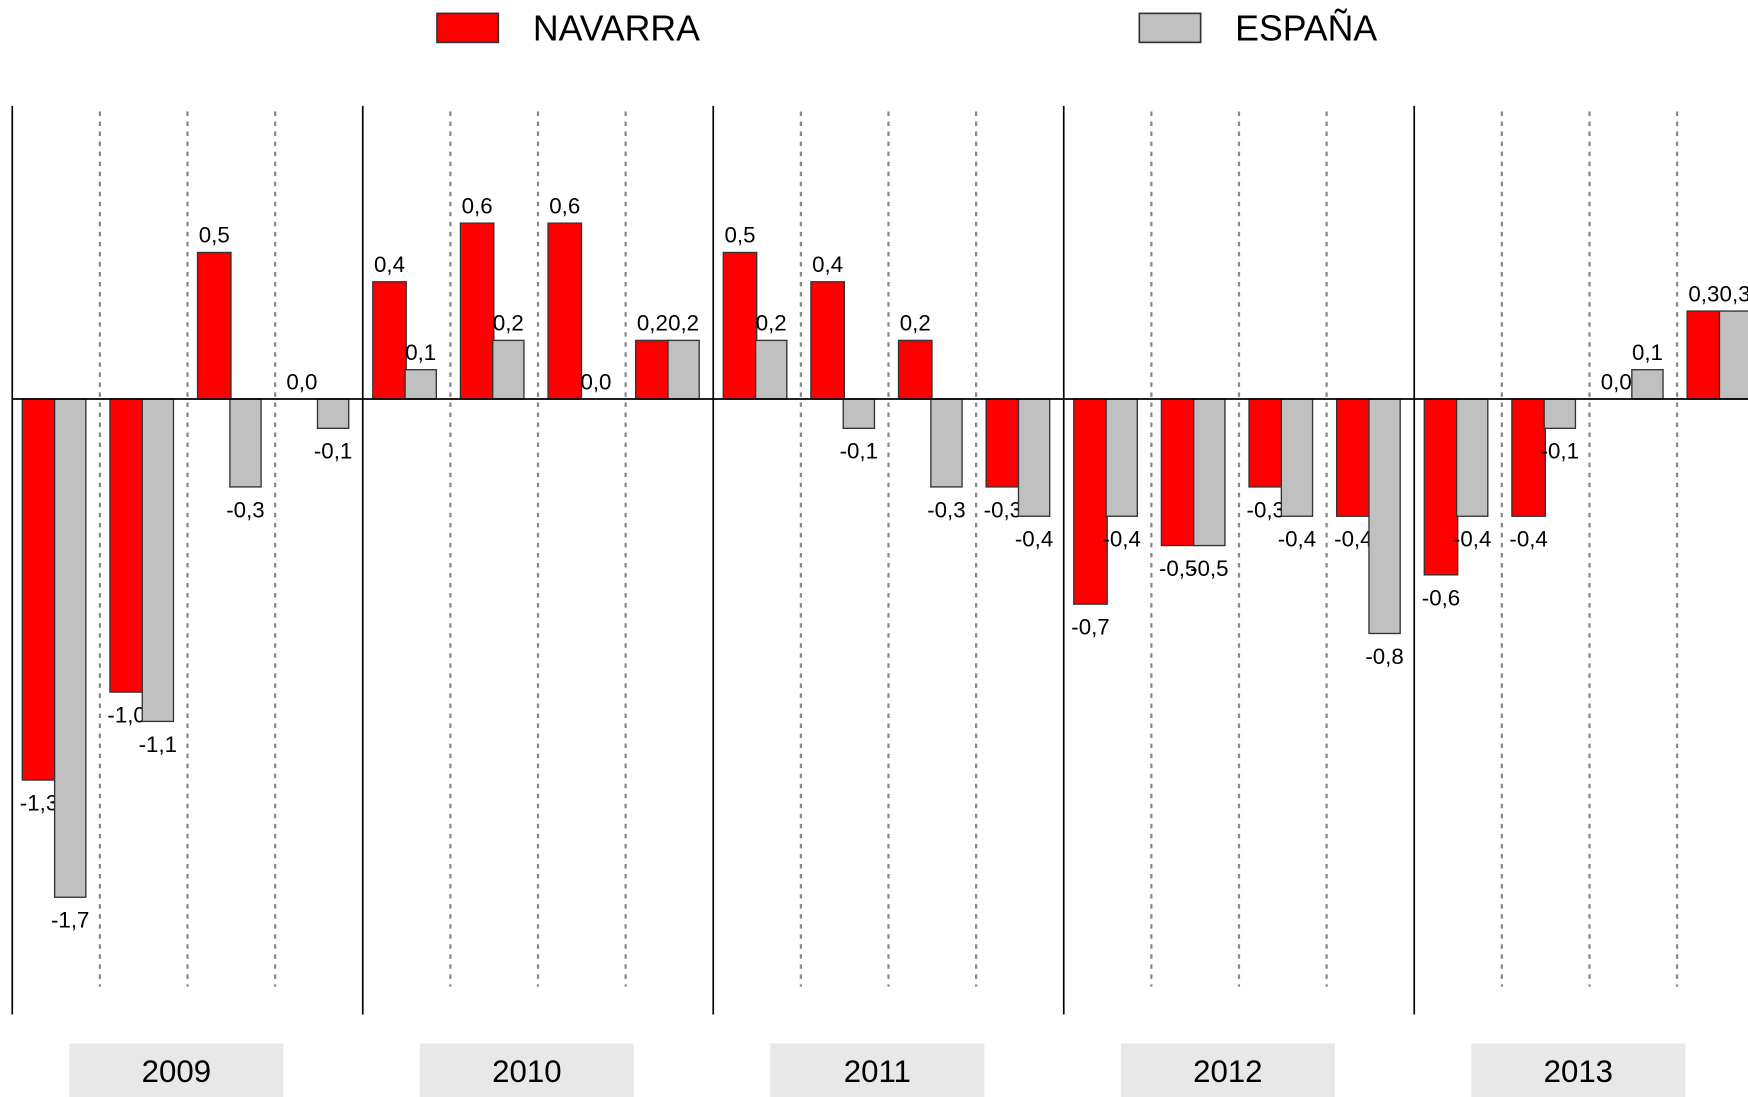  I want to click on legend-label: NAVARRA, so click(616, 29).